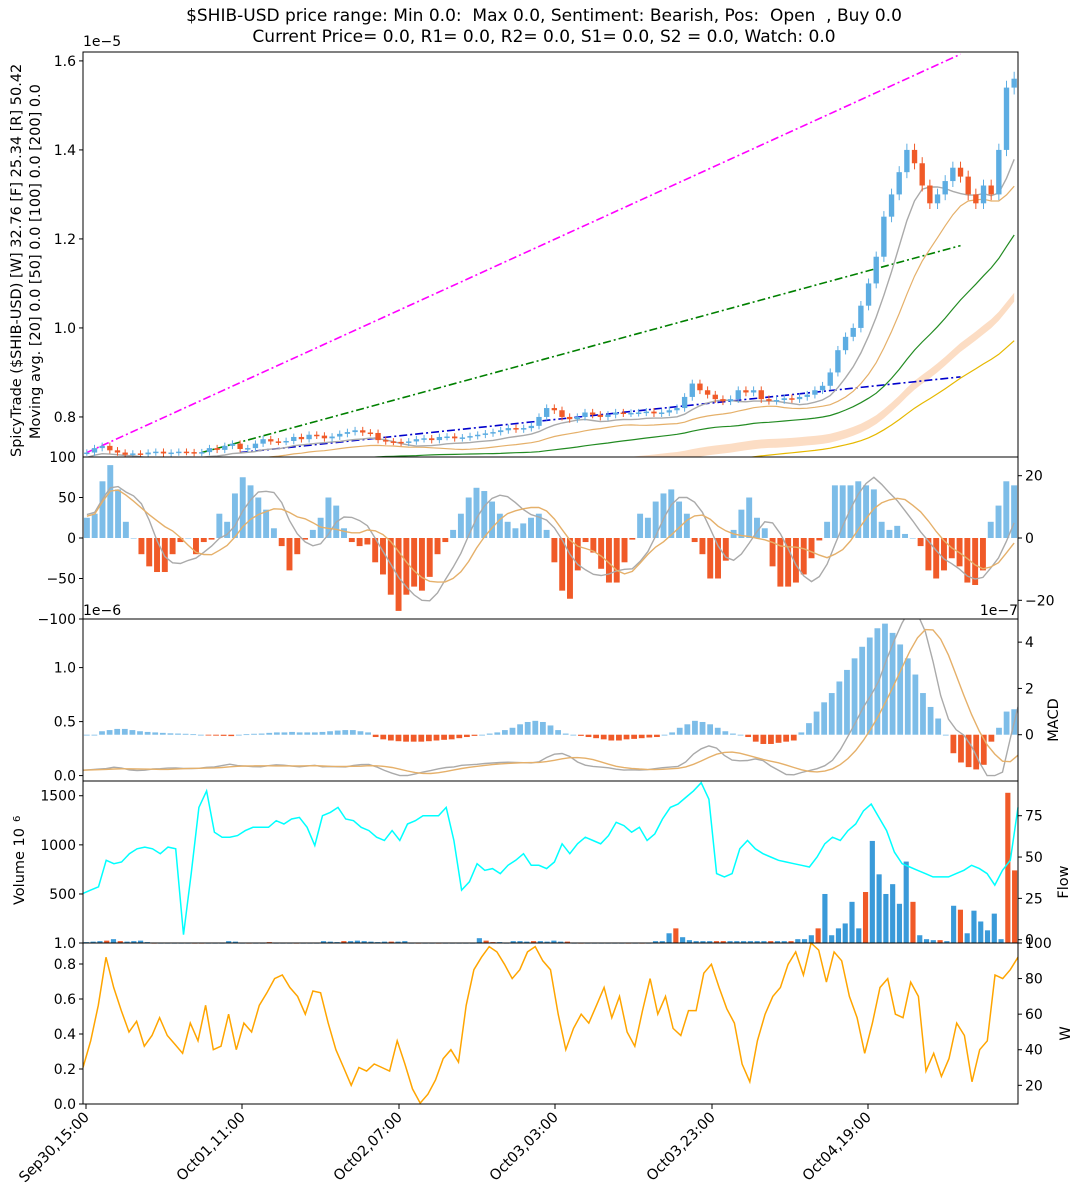 The image size is (1088, 1200). What do you see at coordinates (65, 1035) in the screenshot?
I see `w-ytick-label-left: 0.4` at bounding box center [65, 1035].